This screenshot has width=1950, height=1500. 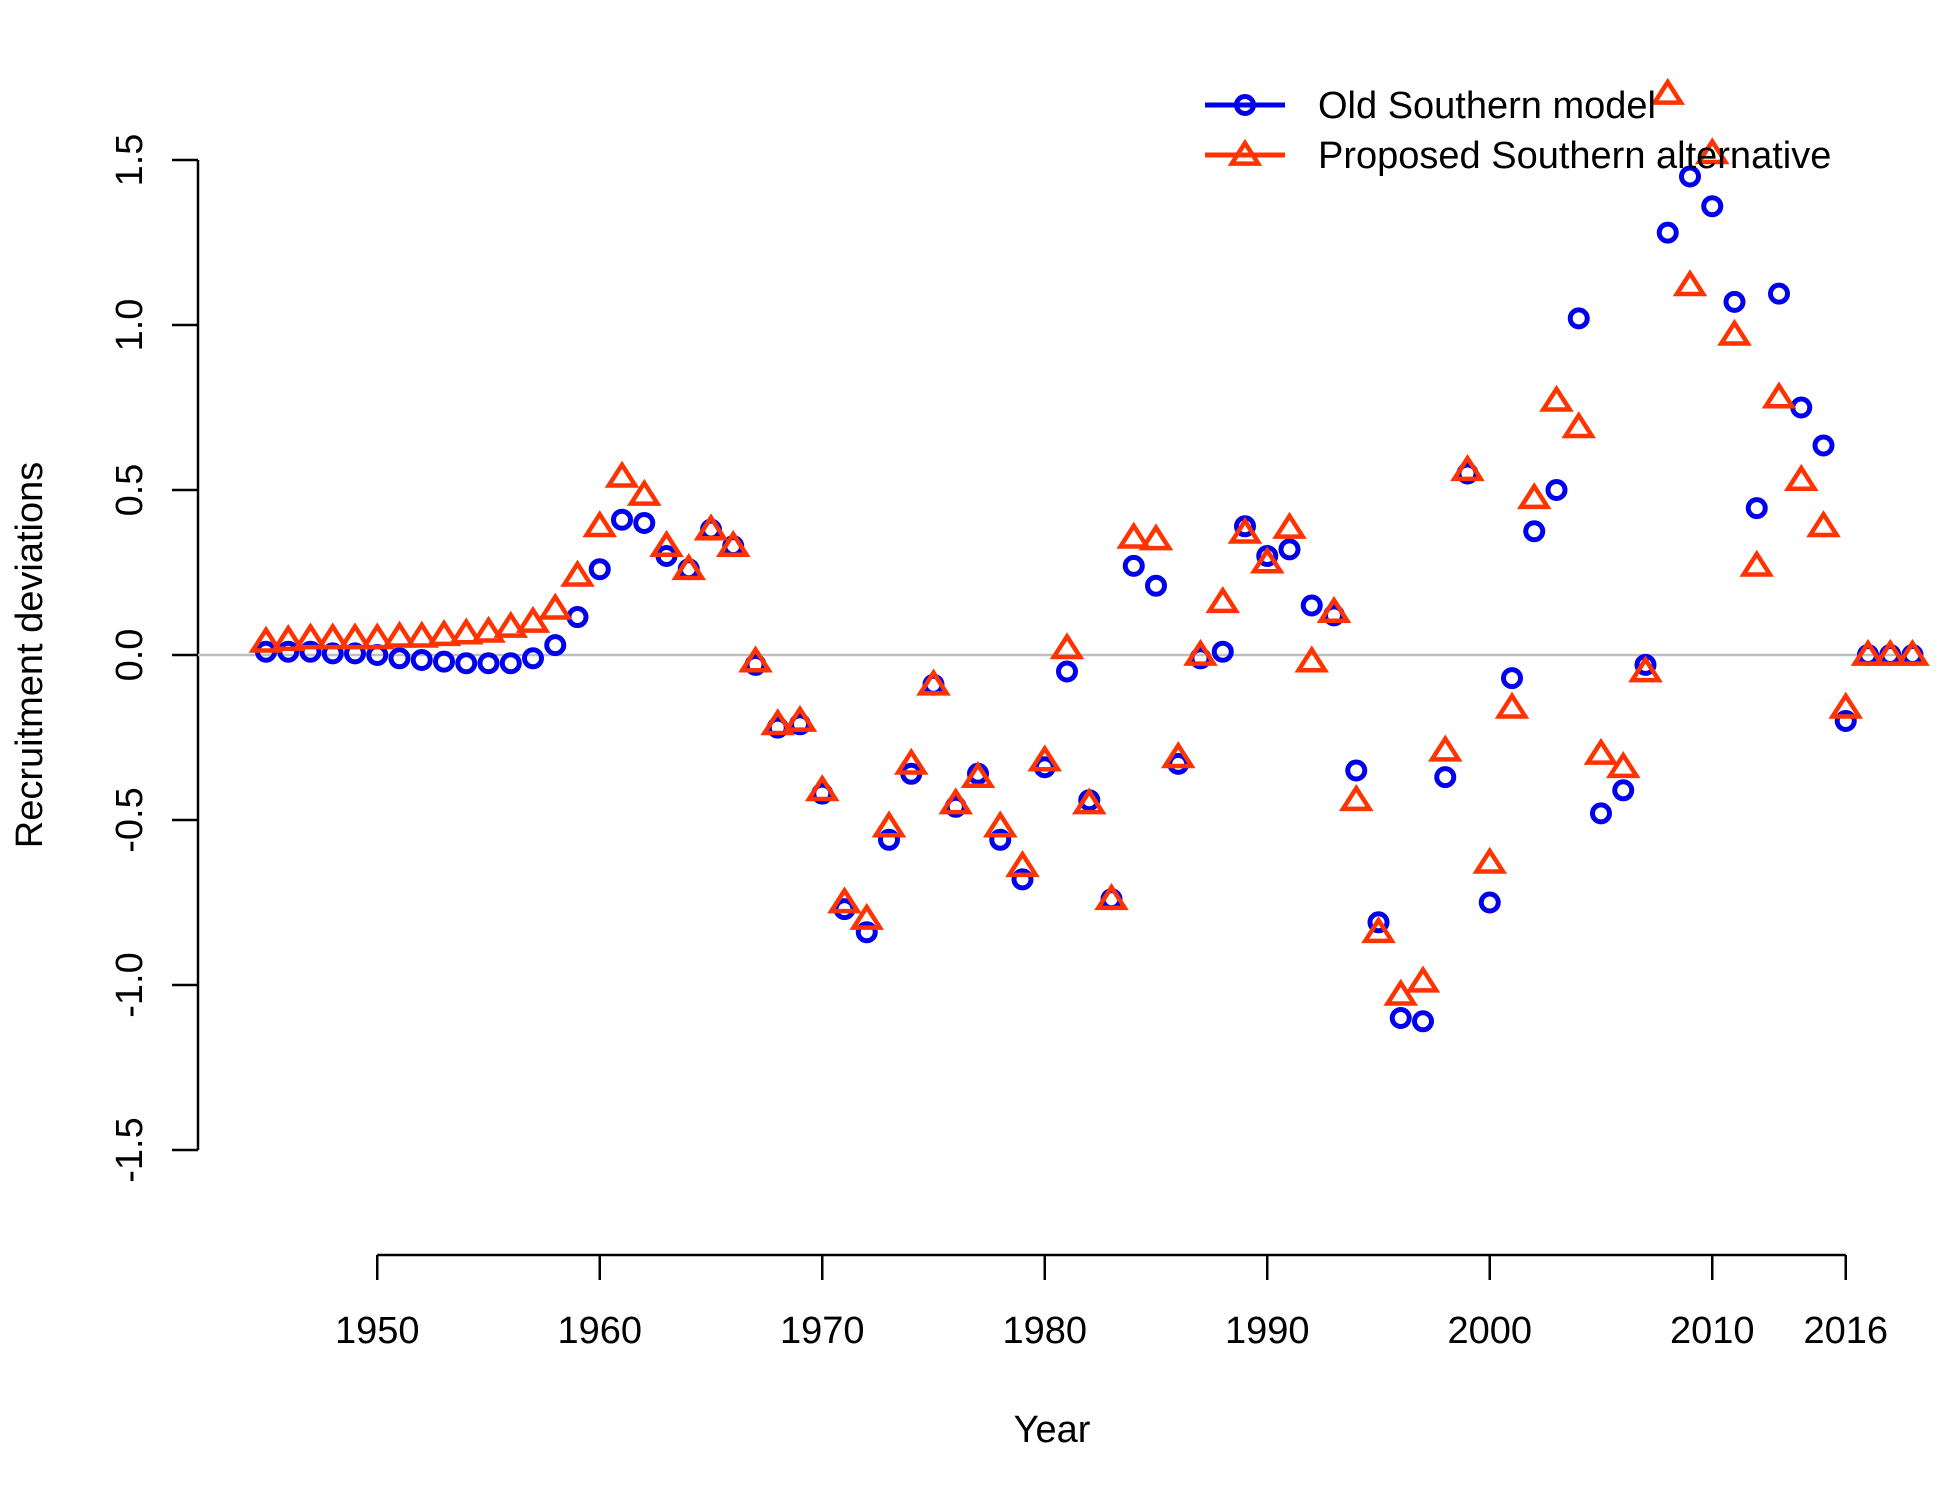 I want to click on x-axis-title: Year, so click(x=1052, y=1430).